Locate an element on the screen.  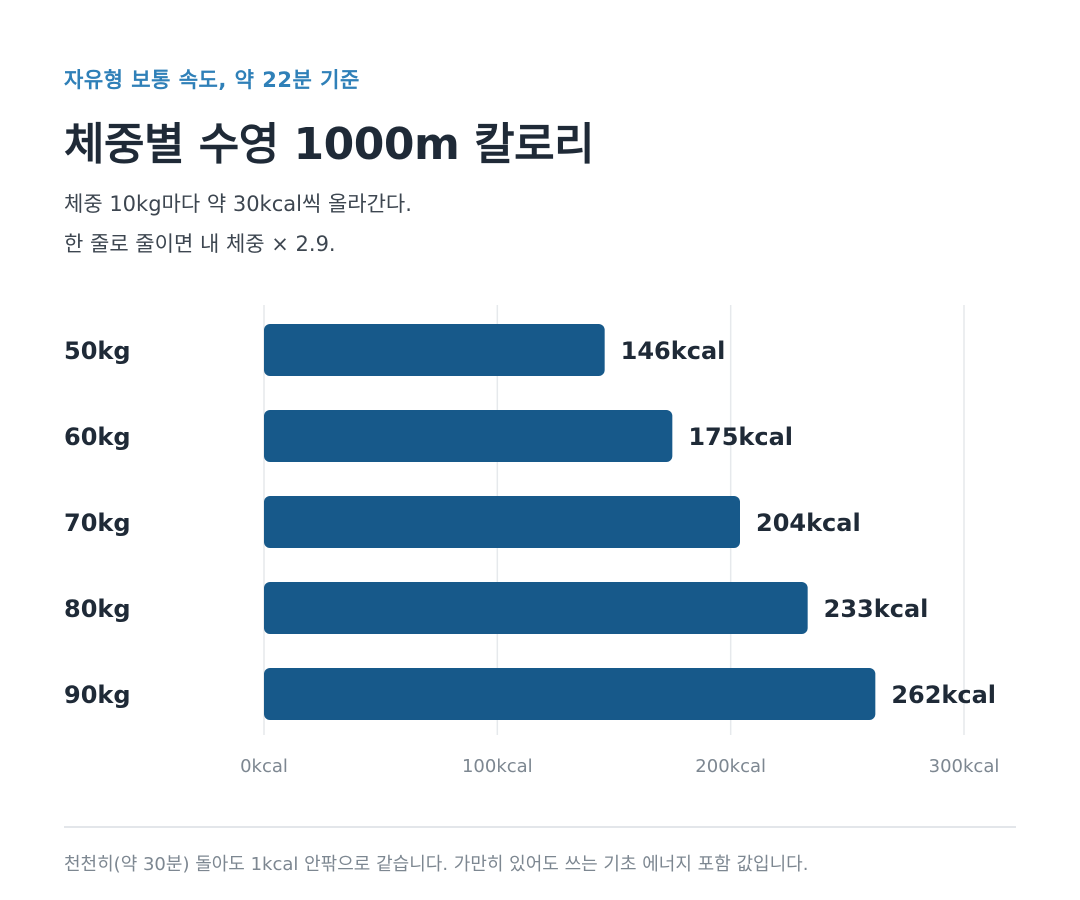
footer-divider is located at coordinates (540, 827).